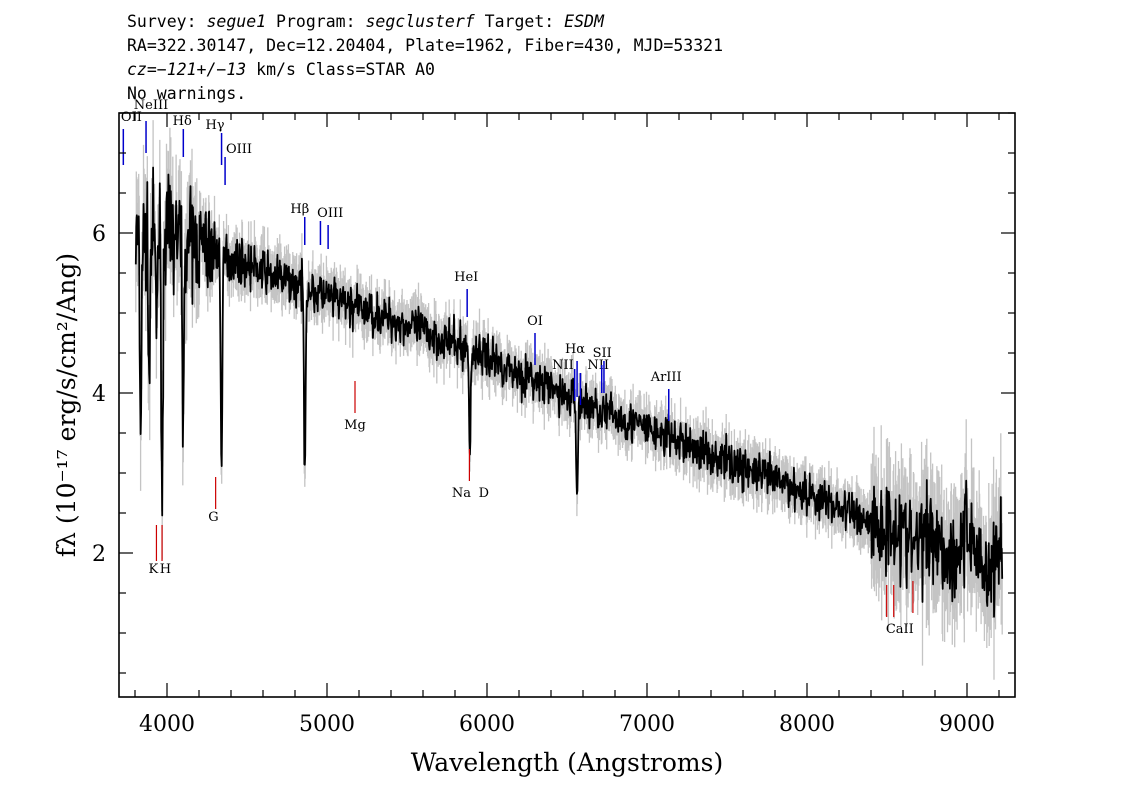 The width and height of the screenshot is (1134, 810). I want to click on emission-label-10: NII, so click(563, 365).